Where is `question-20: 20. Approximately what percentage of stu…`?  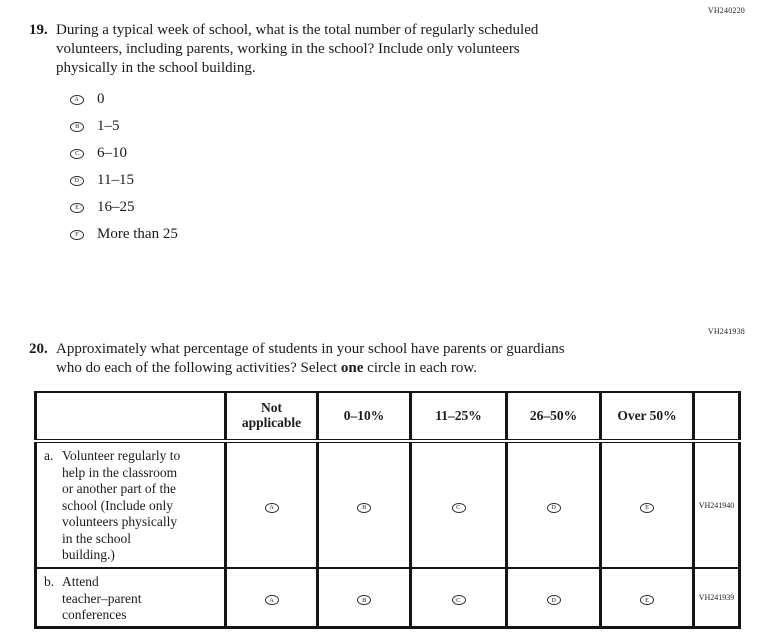 question-20: 20. Approximately what percentage of stu… is located at coordinates (354, 359).